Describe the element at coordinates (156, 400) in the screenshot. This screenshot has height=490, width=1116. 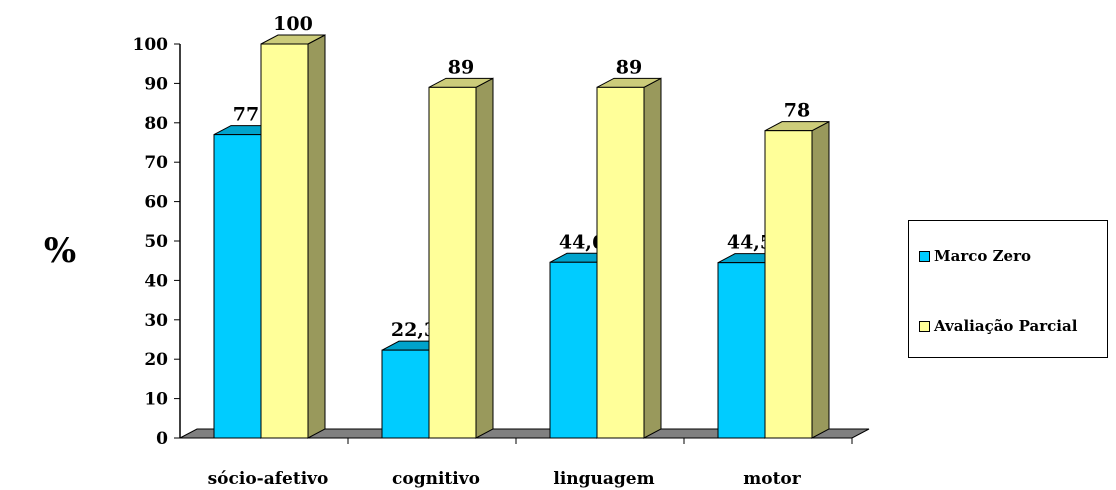
I see `y-tick-label-10: 10` at that location.